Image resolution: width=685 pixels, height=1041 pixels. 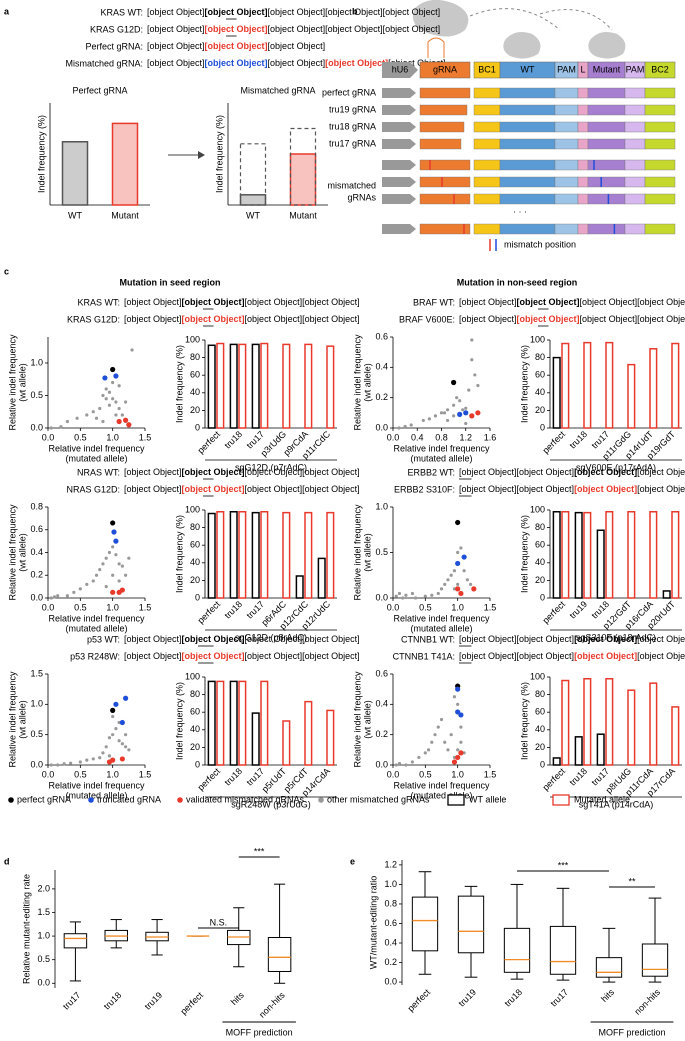 What do you see at coordinates (490, 437) in the screenshot?
I see `x-tick-label: 1.6` at bounding box center [490, 437].